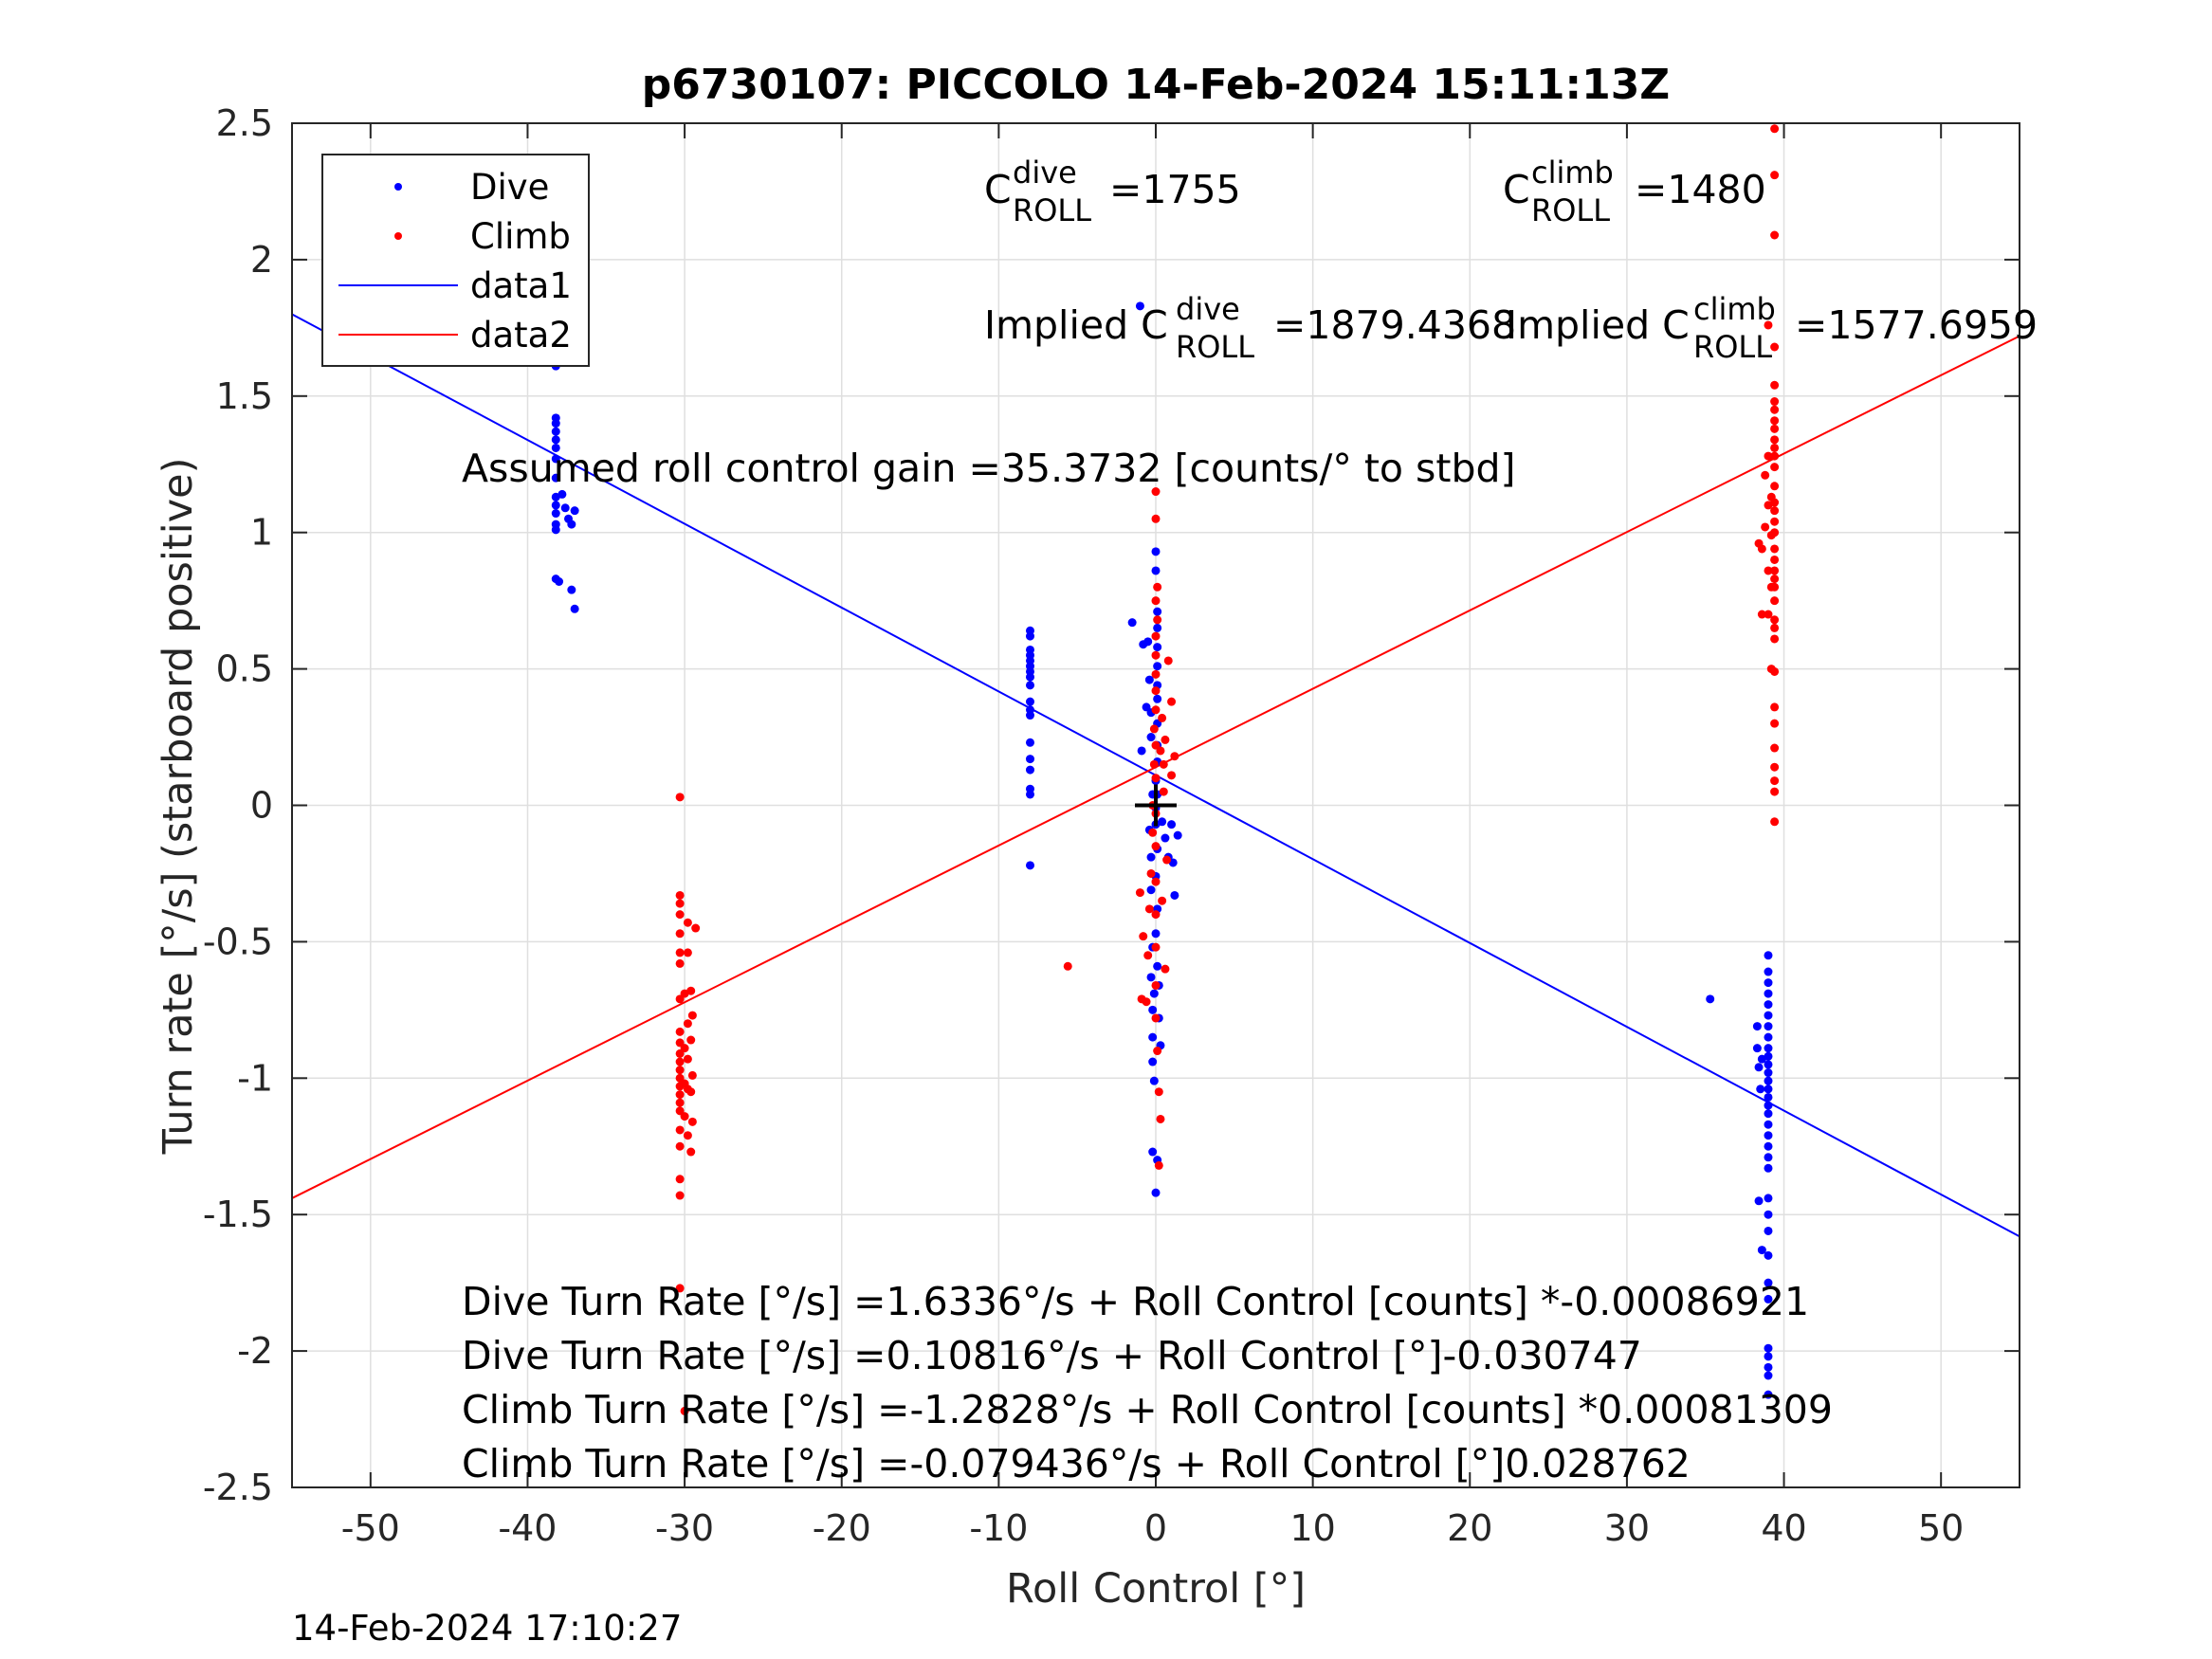 This screenshot has height=1659, width=2212. Describe the element at coordinates (487, 1628) in the screenshot. I see `timestamp: 14-Feb-2024 17:10:27` at that location.